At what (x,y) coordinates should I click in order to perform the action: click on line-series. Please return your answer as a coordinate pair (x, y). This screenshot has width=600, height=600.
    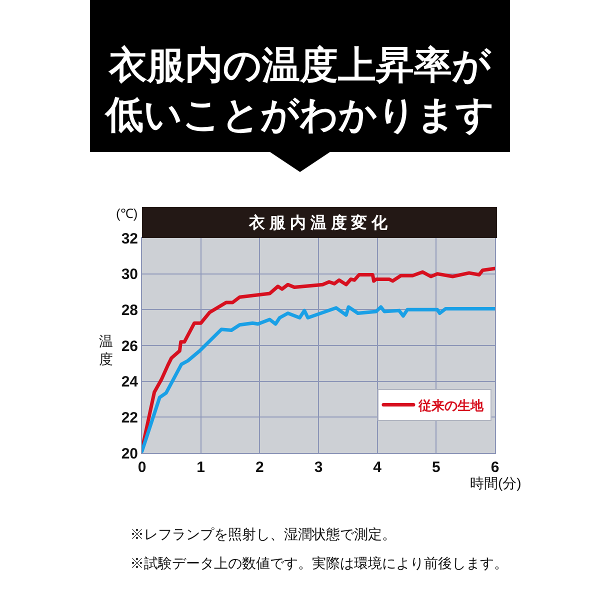
    Looking at the image, I should click on (318, 379).